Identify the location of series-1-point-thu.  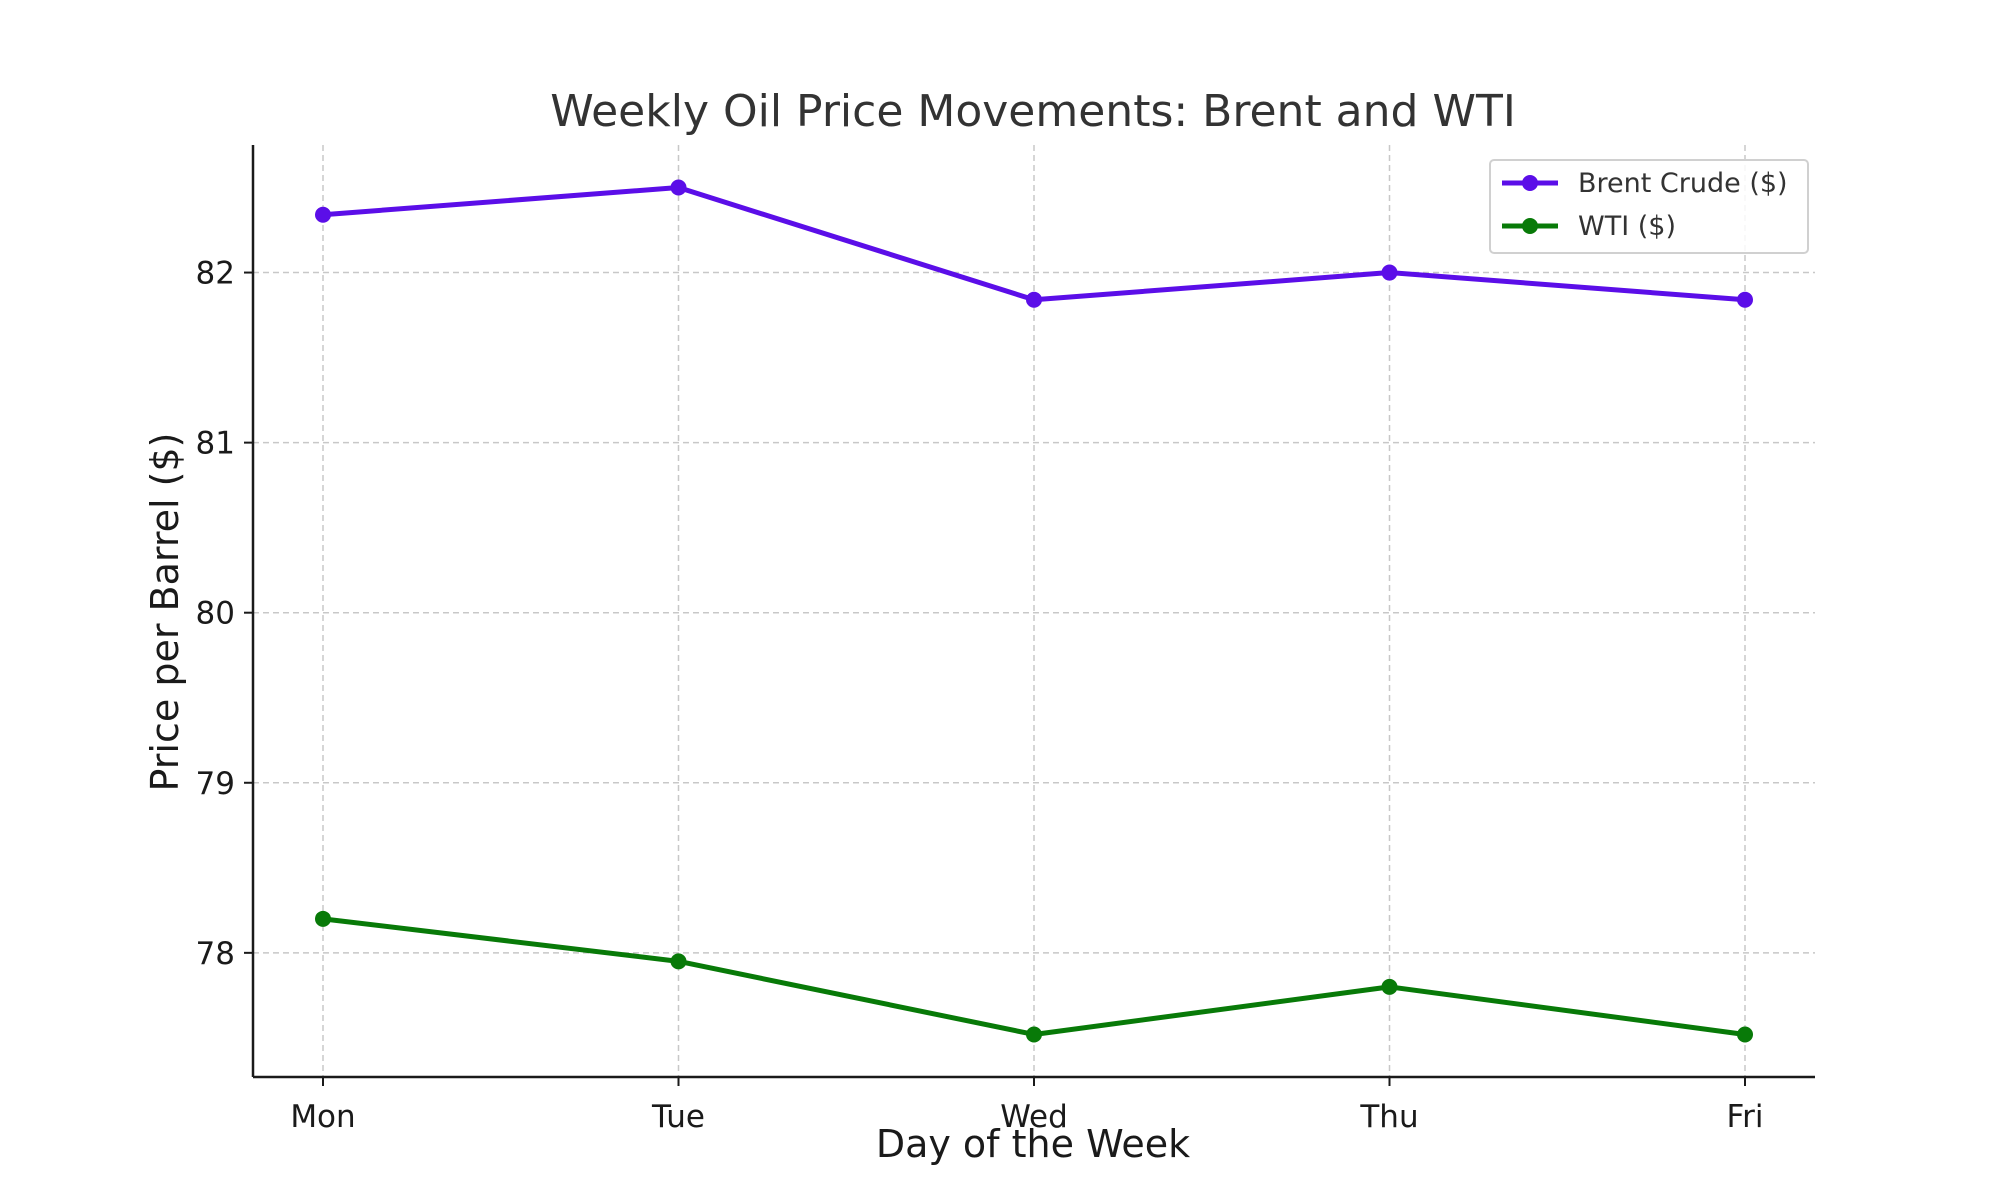
(1389, 986).